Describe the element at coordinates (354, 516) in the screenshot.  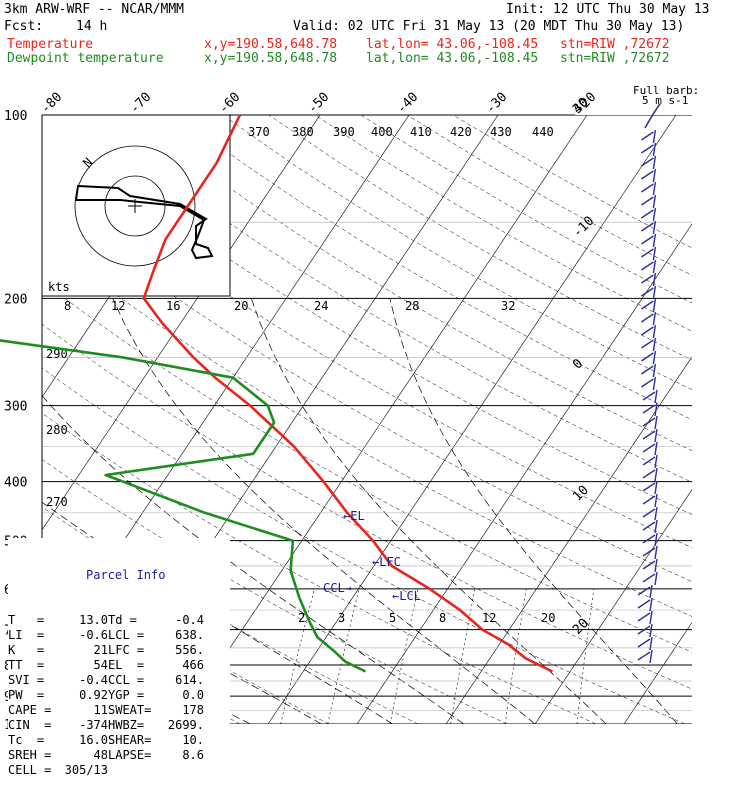
I see `parcel-marker-el: ←EL` at that location.